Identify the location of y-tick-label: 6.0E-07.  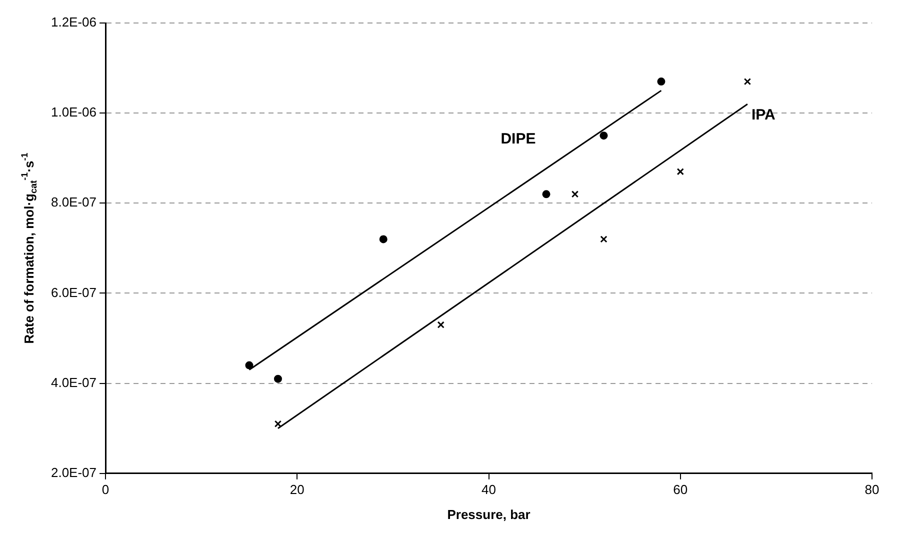
(73, 292).